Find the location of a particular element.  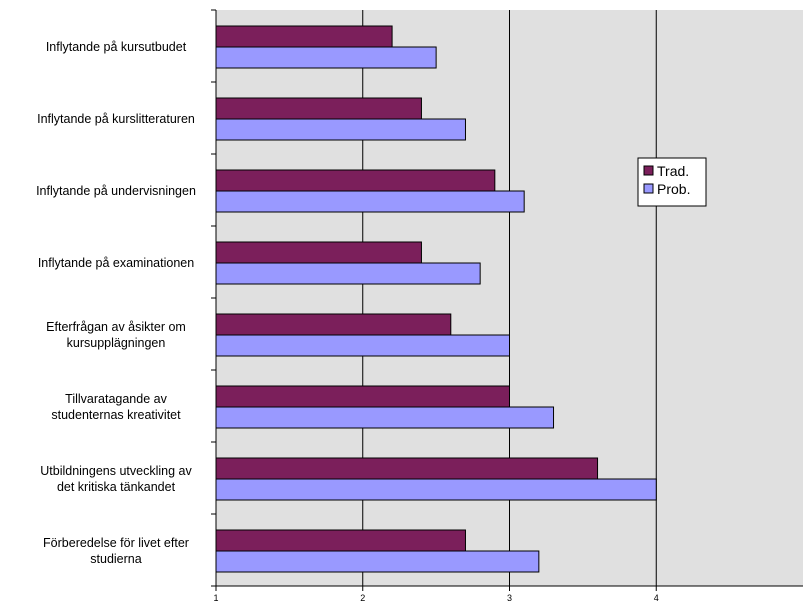

category-label: Inflytande på kurslitteraturen is located at coordinates (116, 119).